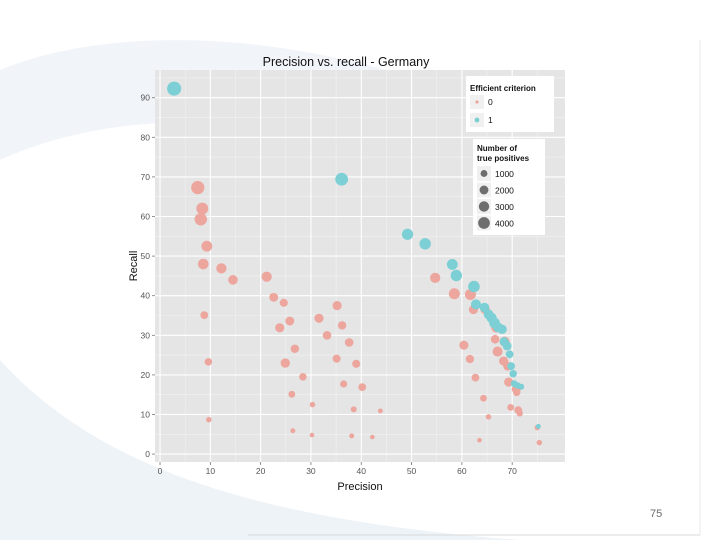  Describe the element at coordinates (346, 62) in the screenshot. I see `chart-title: Precision vs. recall - Germany` at that location.